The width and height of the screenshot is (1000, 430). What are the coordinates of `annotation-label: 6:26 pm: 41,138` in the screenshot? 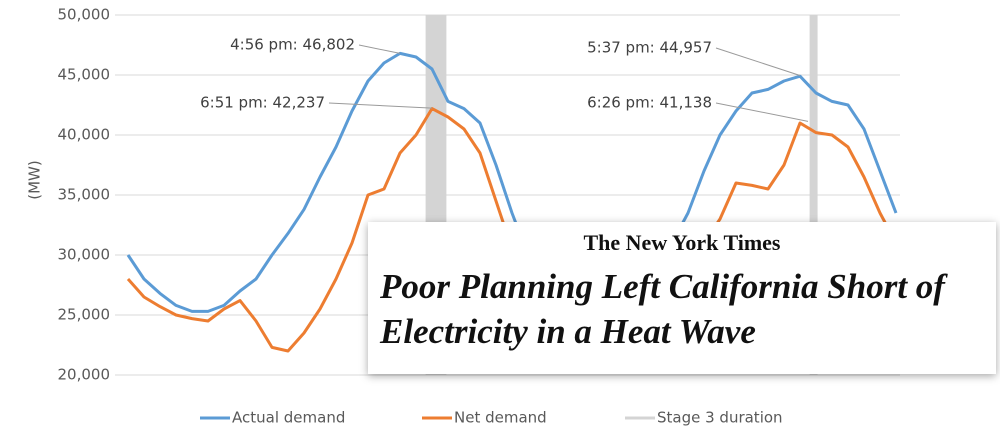 It's located at (649, 103).